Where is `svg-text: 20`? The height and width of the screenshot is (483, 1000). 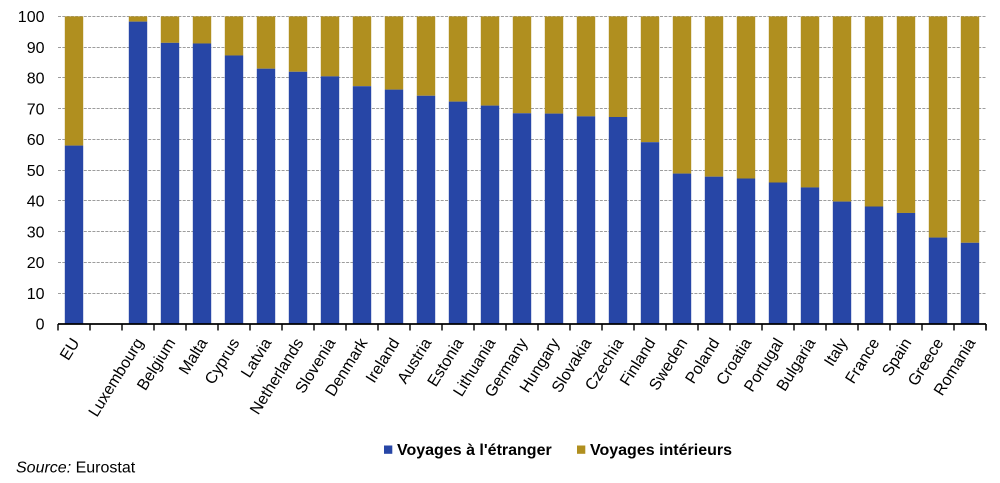 svg-text: 20 is located at coordinates (36, 263).